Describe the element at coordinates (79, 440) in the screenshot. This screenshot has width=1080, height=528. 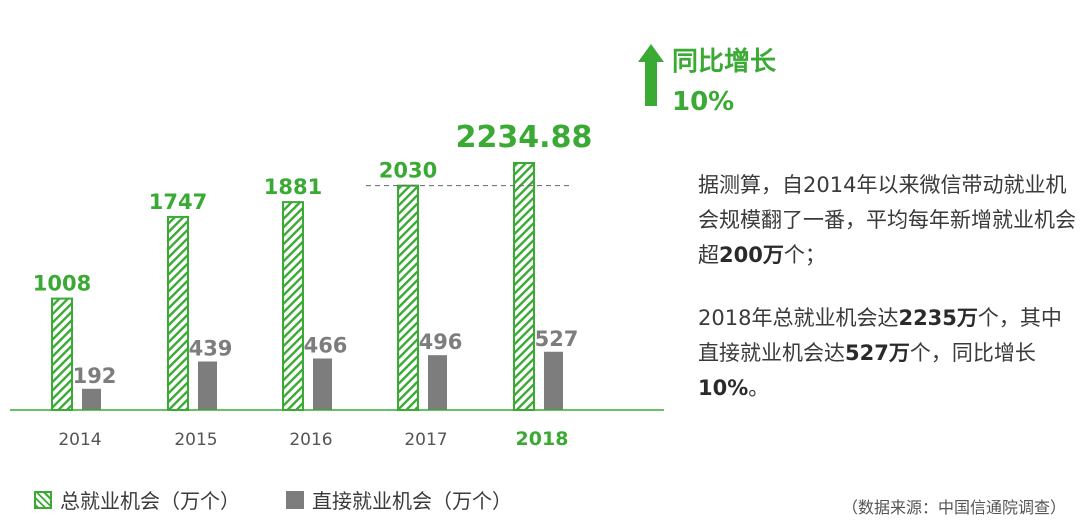
I see `x-tick-2014: 2014` at that location.